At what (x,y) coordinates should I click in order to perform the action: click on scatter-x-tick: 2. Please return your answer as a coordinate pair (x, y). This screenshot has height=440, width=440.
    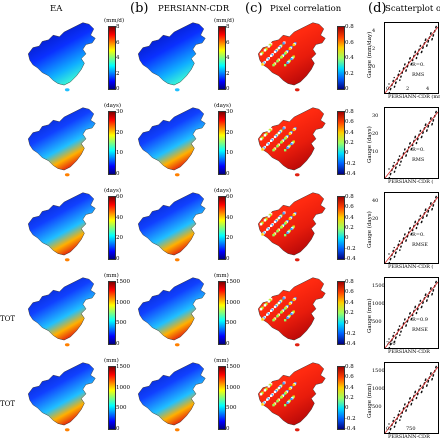
    Looking at the image, I should click on (408, 89).